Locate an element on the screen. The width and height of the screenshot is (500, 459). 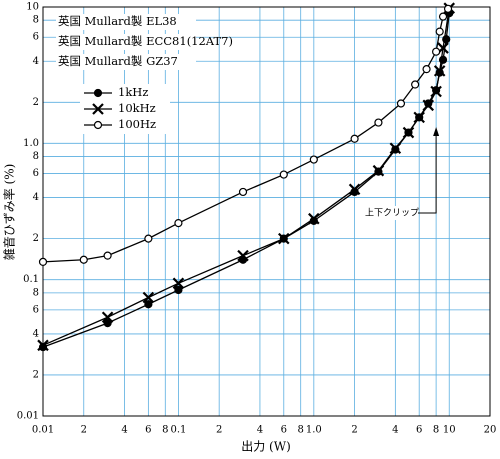
annotation: 上下クリップ is located at coordinates (392, 213).